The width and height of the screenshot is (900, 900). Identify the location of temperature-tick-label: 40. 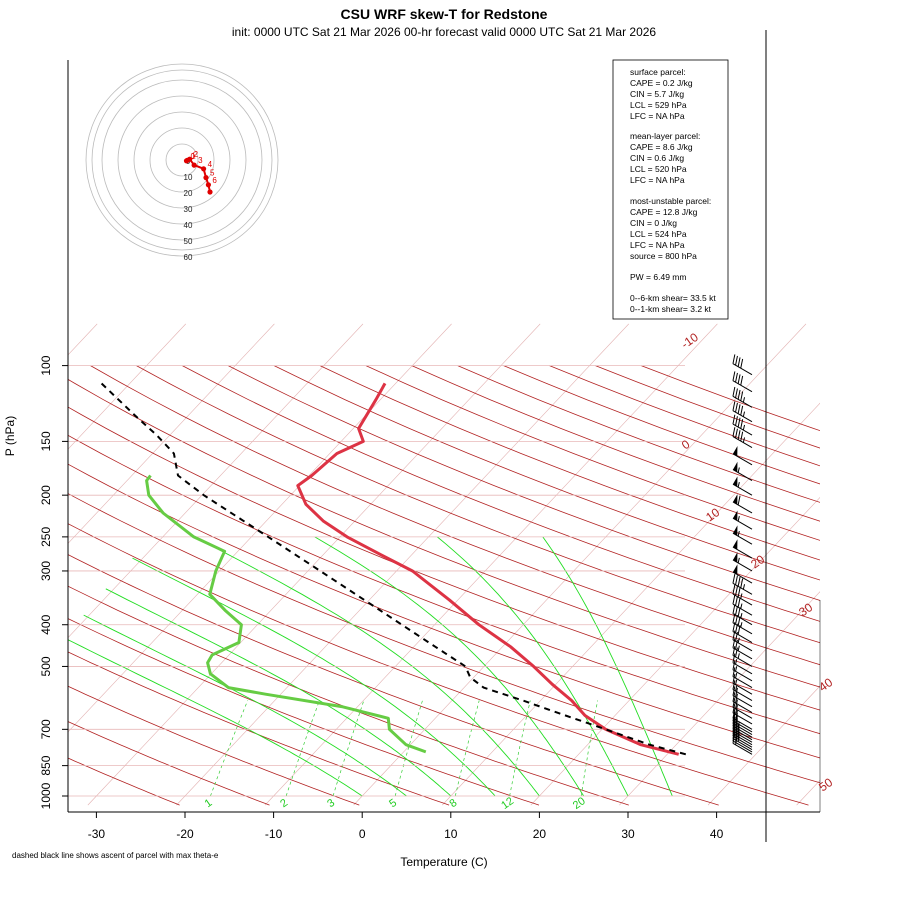
(717, 834).